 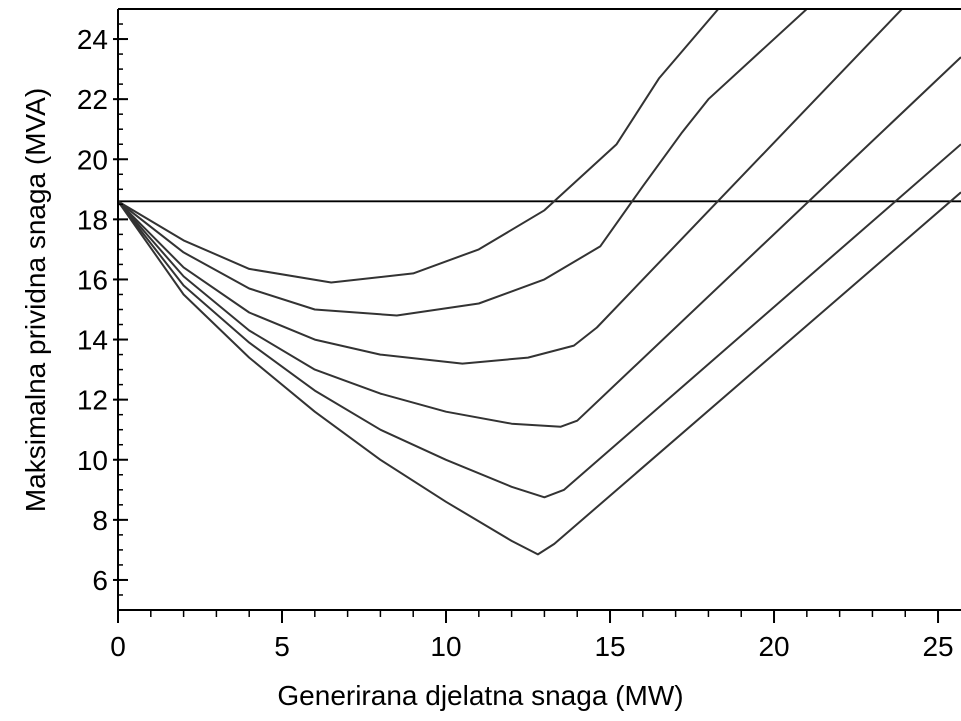 What do you see at coordinates (92, 279) in the screenshot?
I see `y-tick-label: 16` at bounding box center [92, 279].